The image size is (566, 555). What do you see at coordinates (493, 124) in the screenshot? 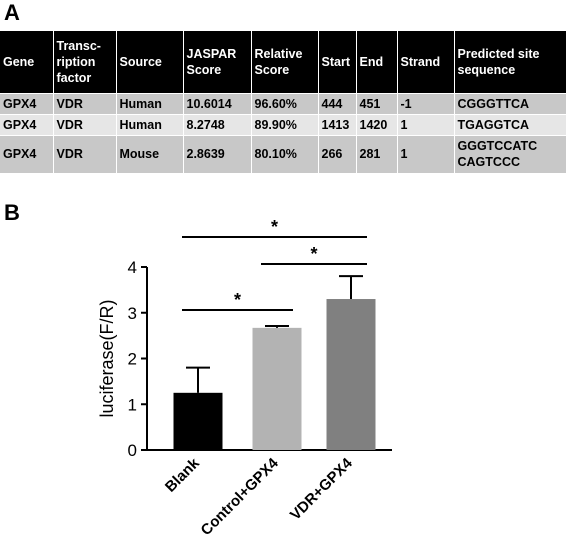
I see `cell-sequence: TGAGGTCA` at bounding box center [493, 124].